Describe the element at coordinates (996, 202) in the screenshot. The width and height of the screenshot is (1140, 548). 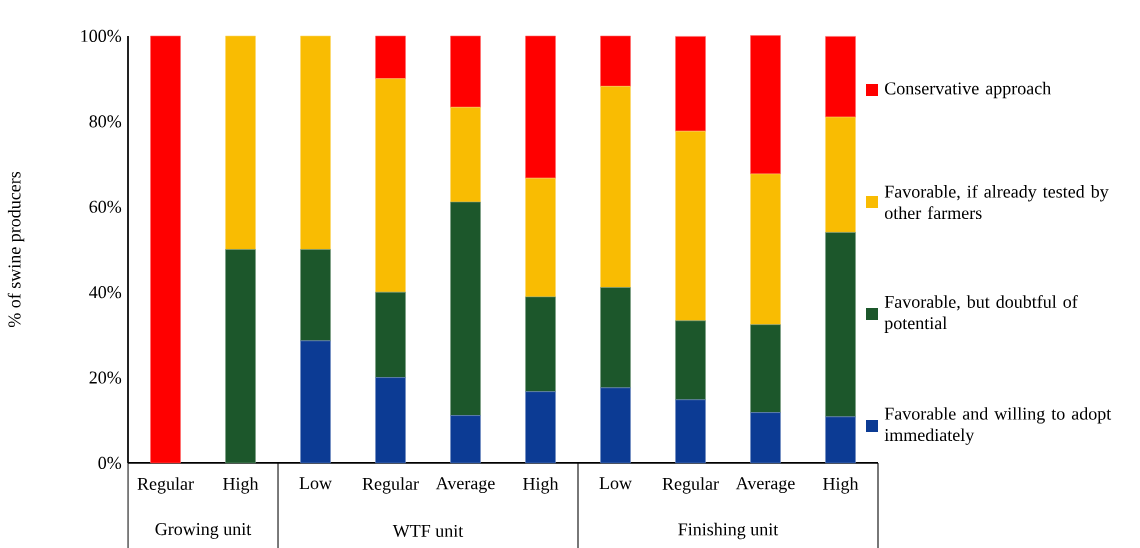
I see `legend-label: Favorable, if already tested by other farmers` at that location.